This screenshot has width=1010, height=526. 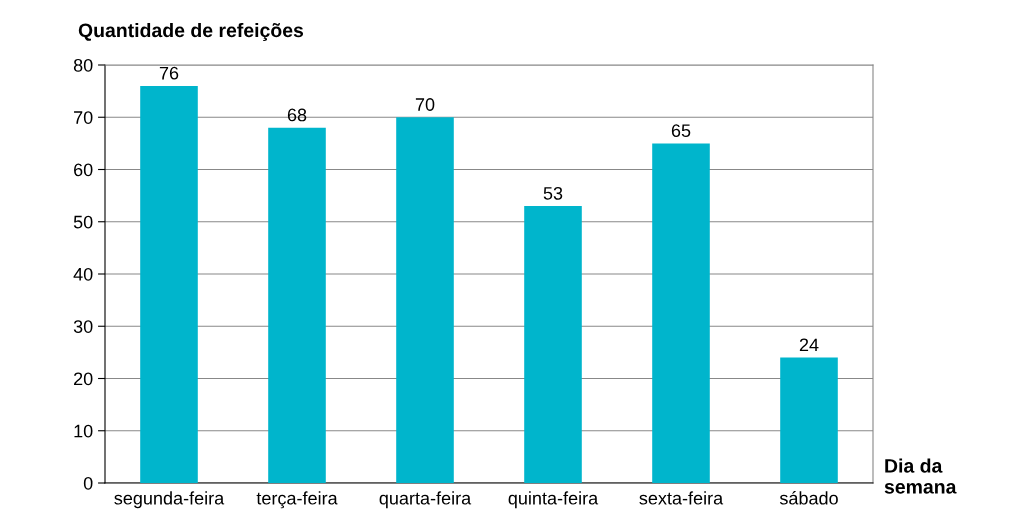 I want to click on x-tick-label: quinta-feira, so click(x=553, y=500).